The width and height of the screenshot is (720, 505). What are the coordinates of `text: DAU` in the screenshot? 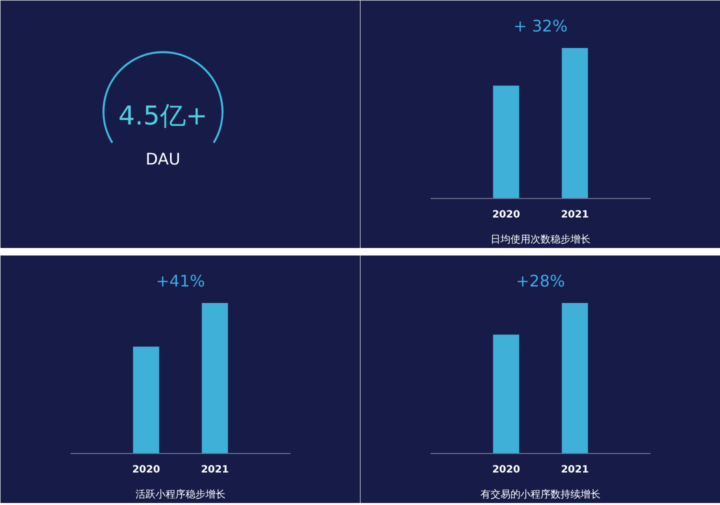 It's located at (163, 159).